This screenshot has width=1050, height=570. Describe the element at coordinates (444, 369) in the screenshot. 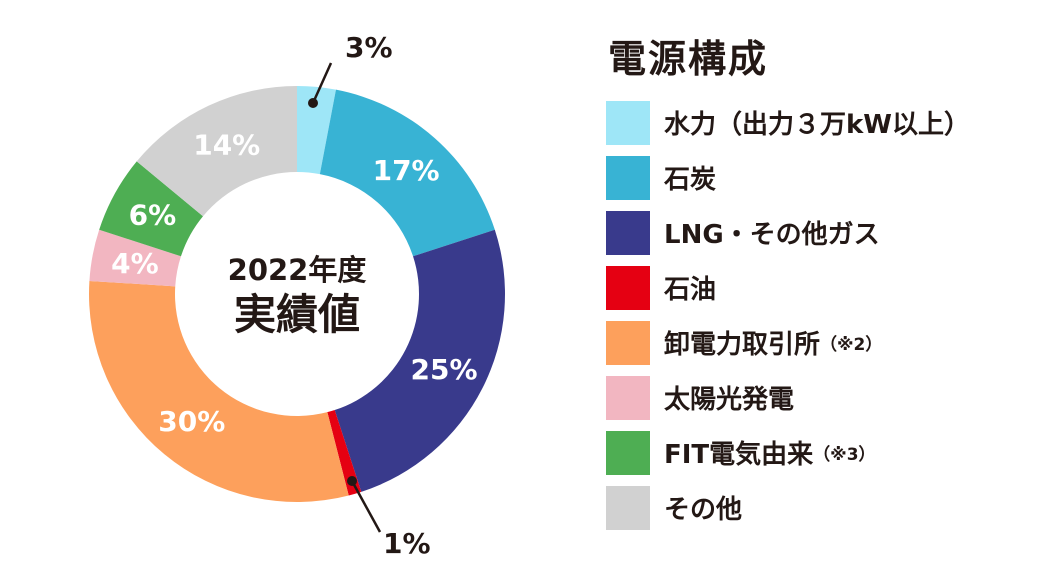

I see `data-label-3: 25%` at that location.